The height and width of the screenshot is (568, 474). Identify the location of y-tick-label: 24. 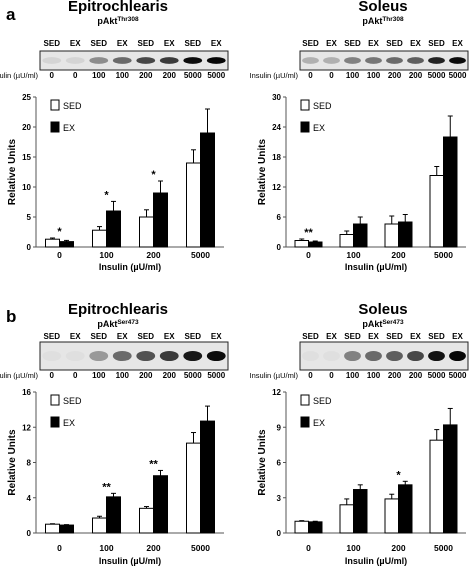
(276, 127).